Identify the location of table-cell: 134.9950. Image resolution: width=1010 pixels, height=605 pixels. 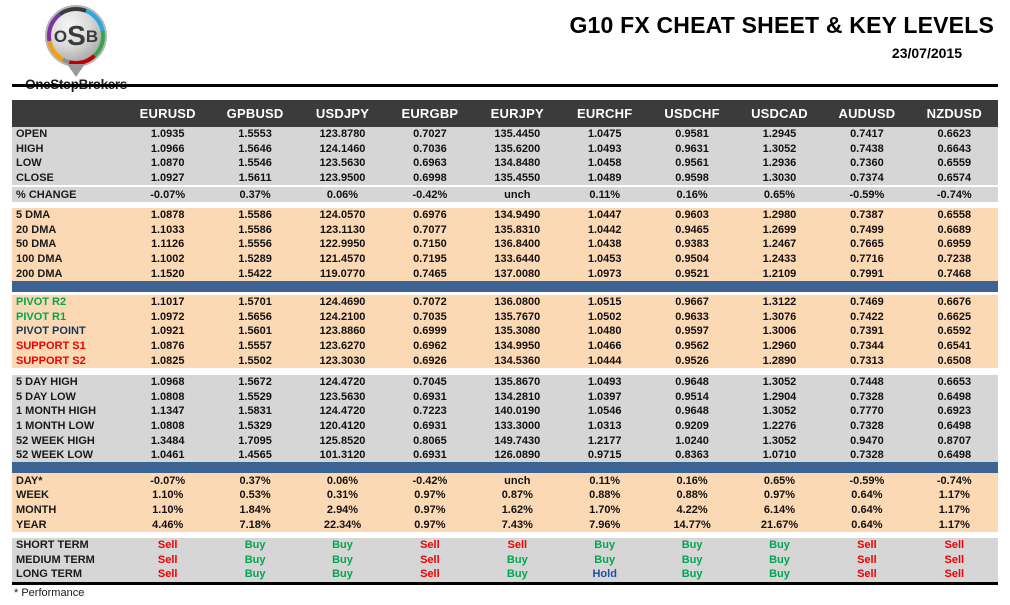
(517, 346).